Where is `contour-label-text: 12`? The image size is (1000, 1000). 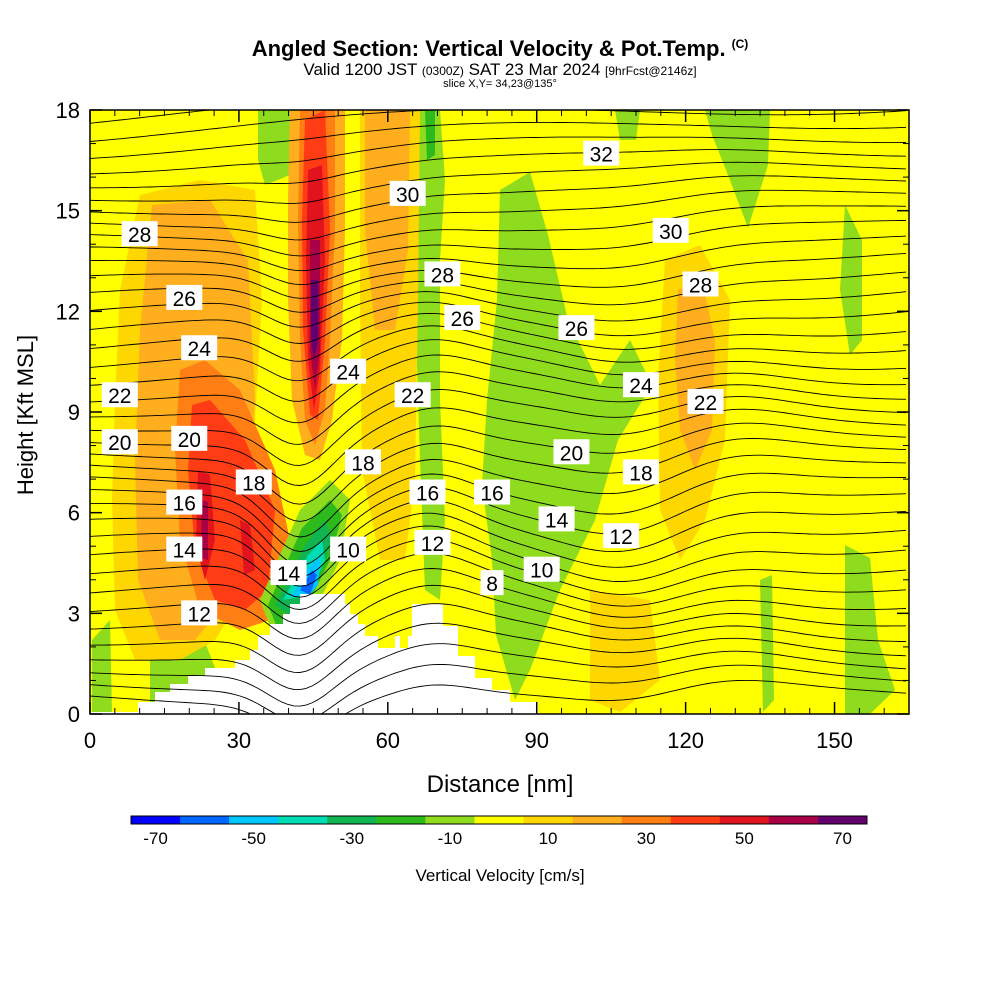 contour-label-text: 12 is located at coordinates (620, 537).